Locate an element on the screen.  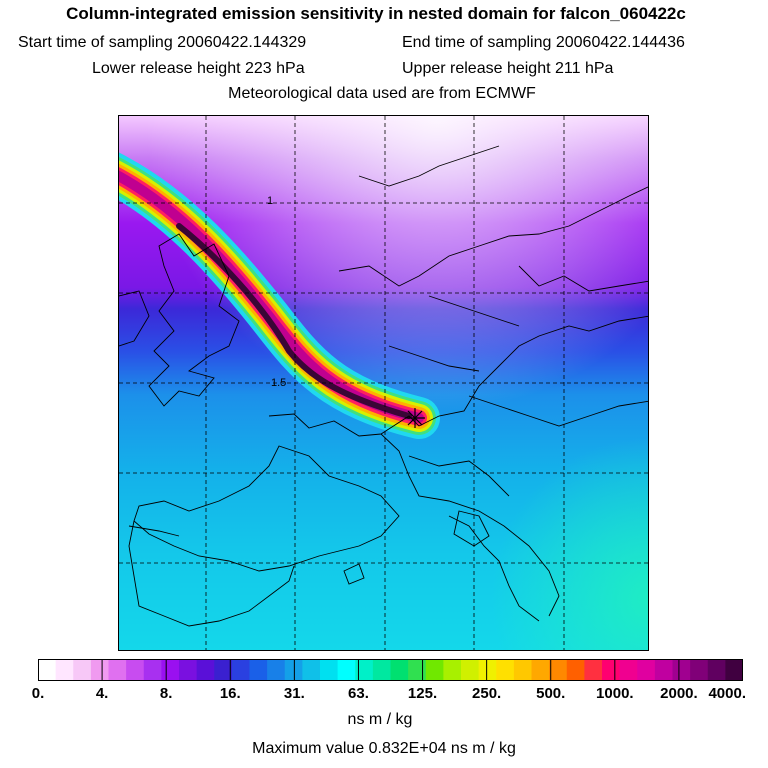
colorbar-tick-label: 0. is located at coordinates (38, 693).